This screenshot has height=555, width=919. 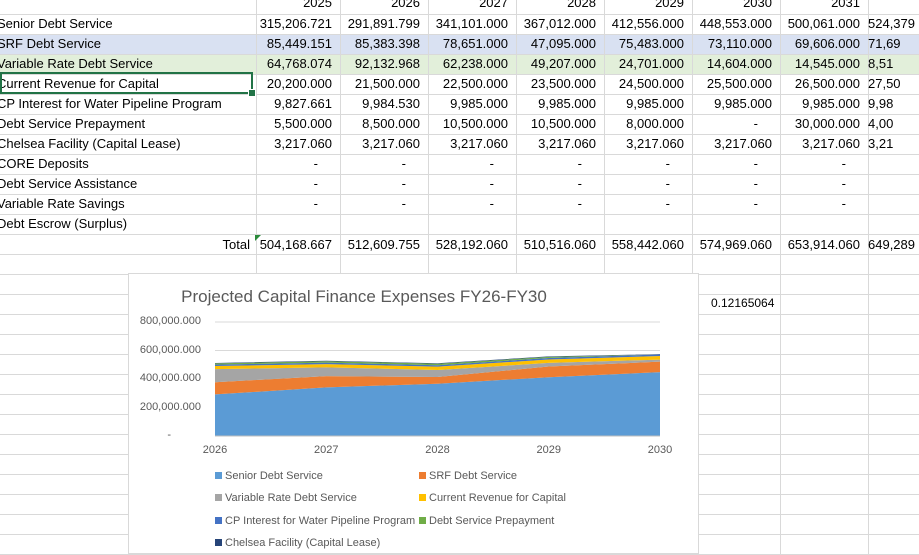 I want to click on value-cell: 64,768.074, so click(x=299, y=63).